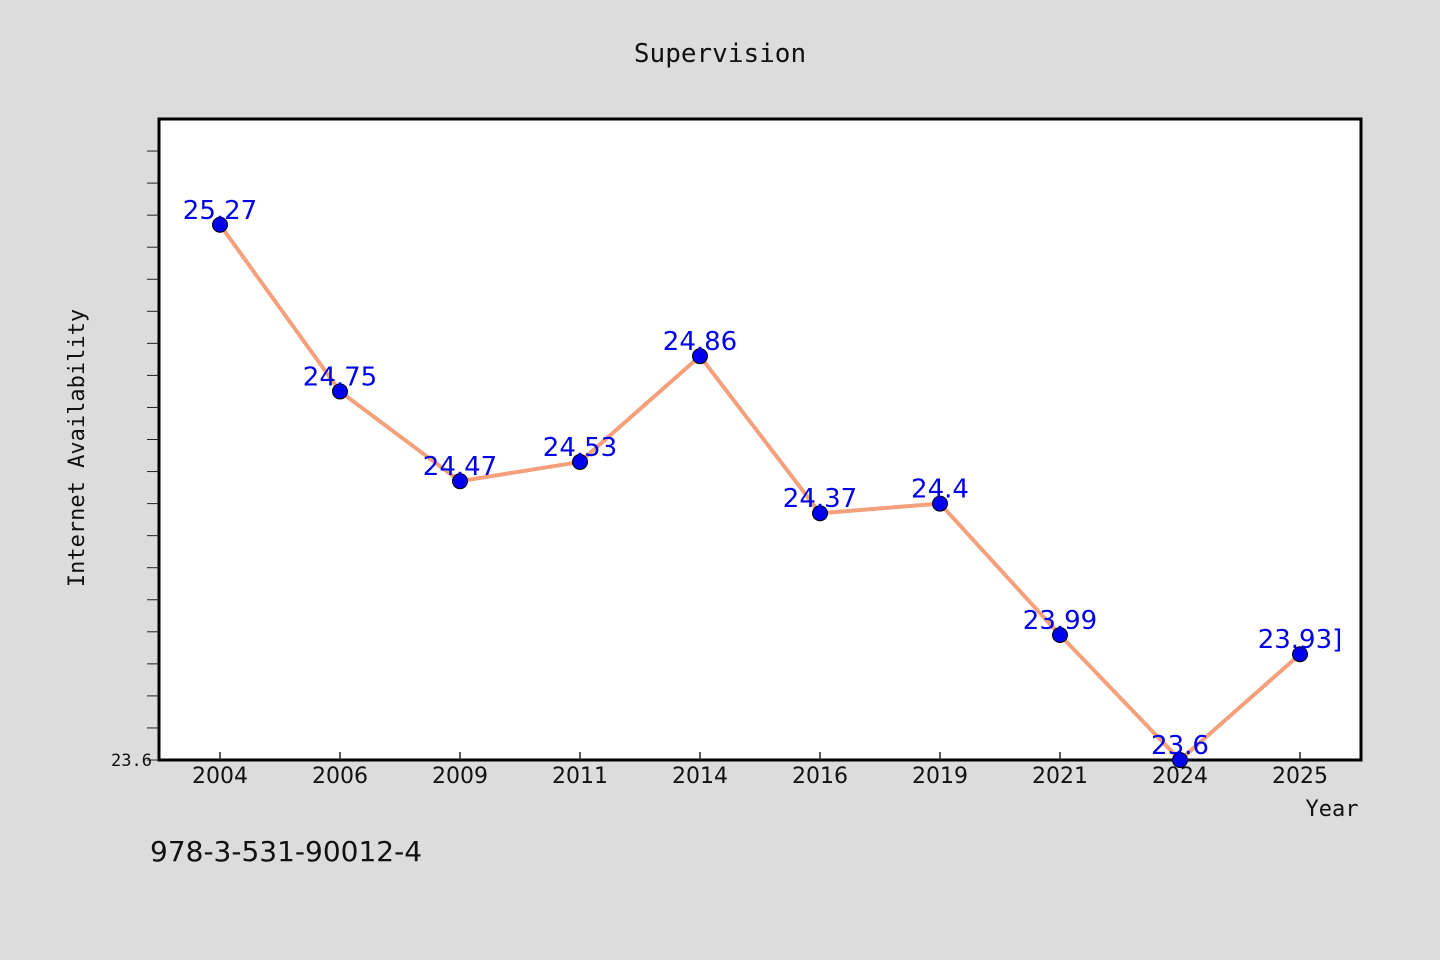  I want to click on data-label: 23.6, so click(1180, 746).